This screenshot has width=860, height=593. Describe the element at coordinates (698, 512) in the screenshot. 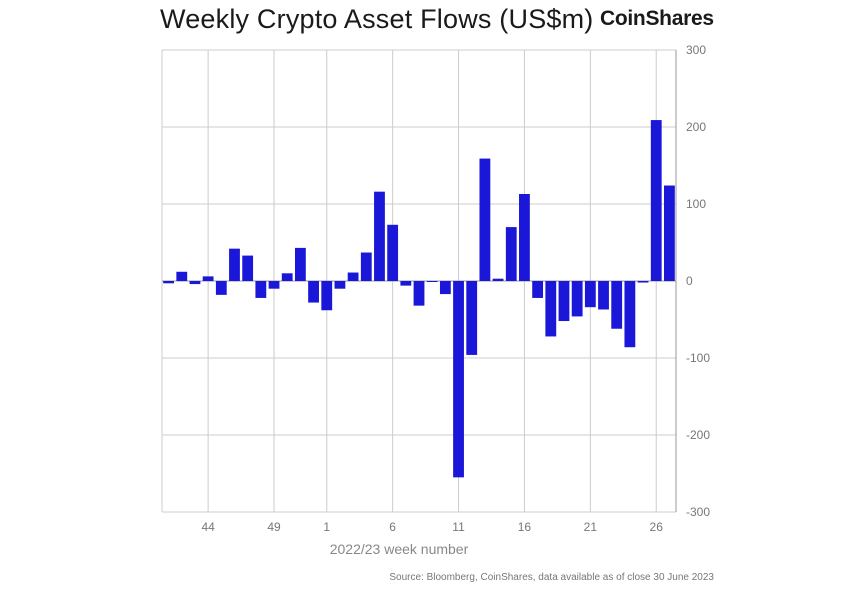

I see `y-tick-label: -300` at that location.